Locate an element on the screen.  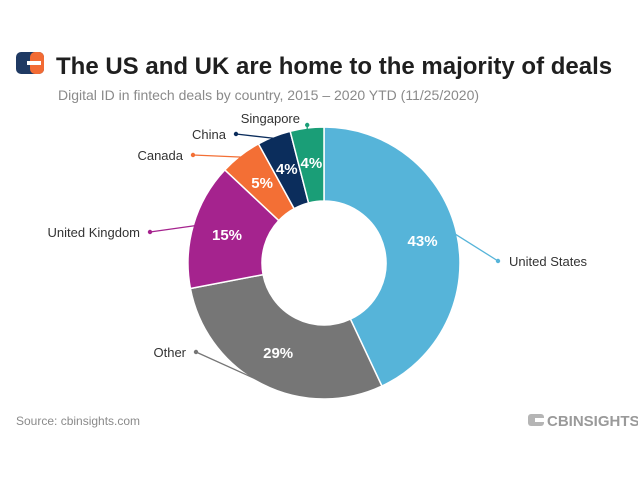
leader-line-canada is located at coordinates (217, 156).